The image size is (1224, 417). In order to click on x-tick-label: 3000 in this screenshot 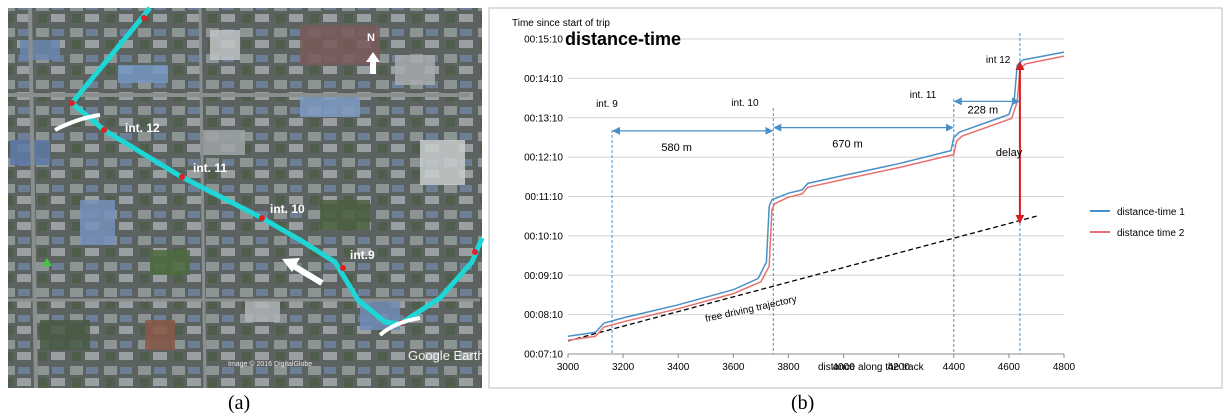, I will do `click(568, 367)`.